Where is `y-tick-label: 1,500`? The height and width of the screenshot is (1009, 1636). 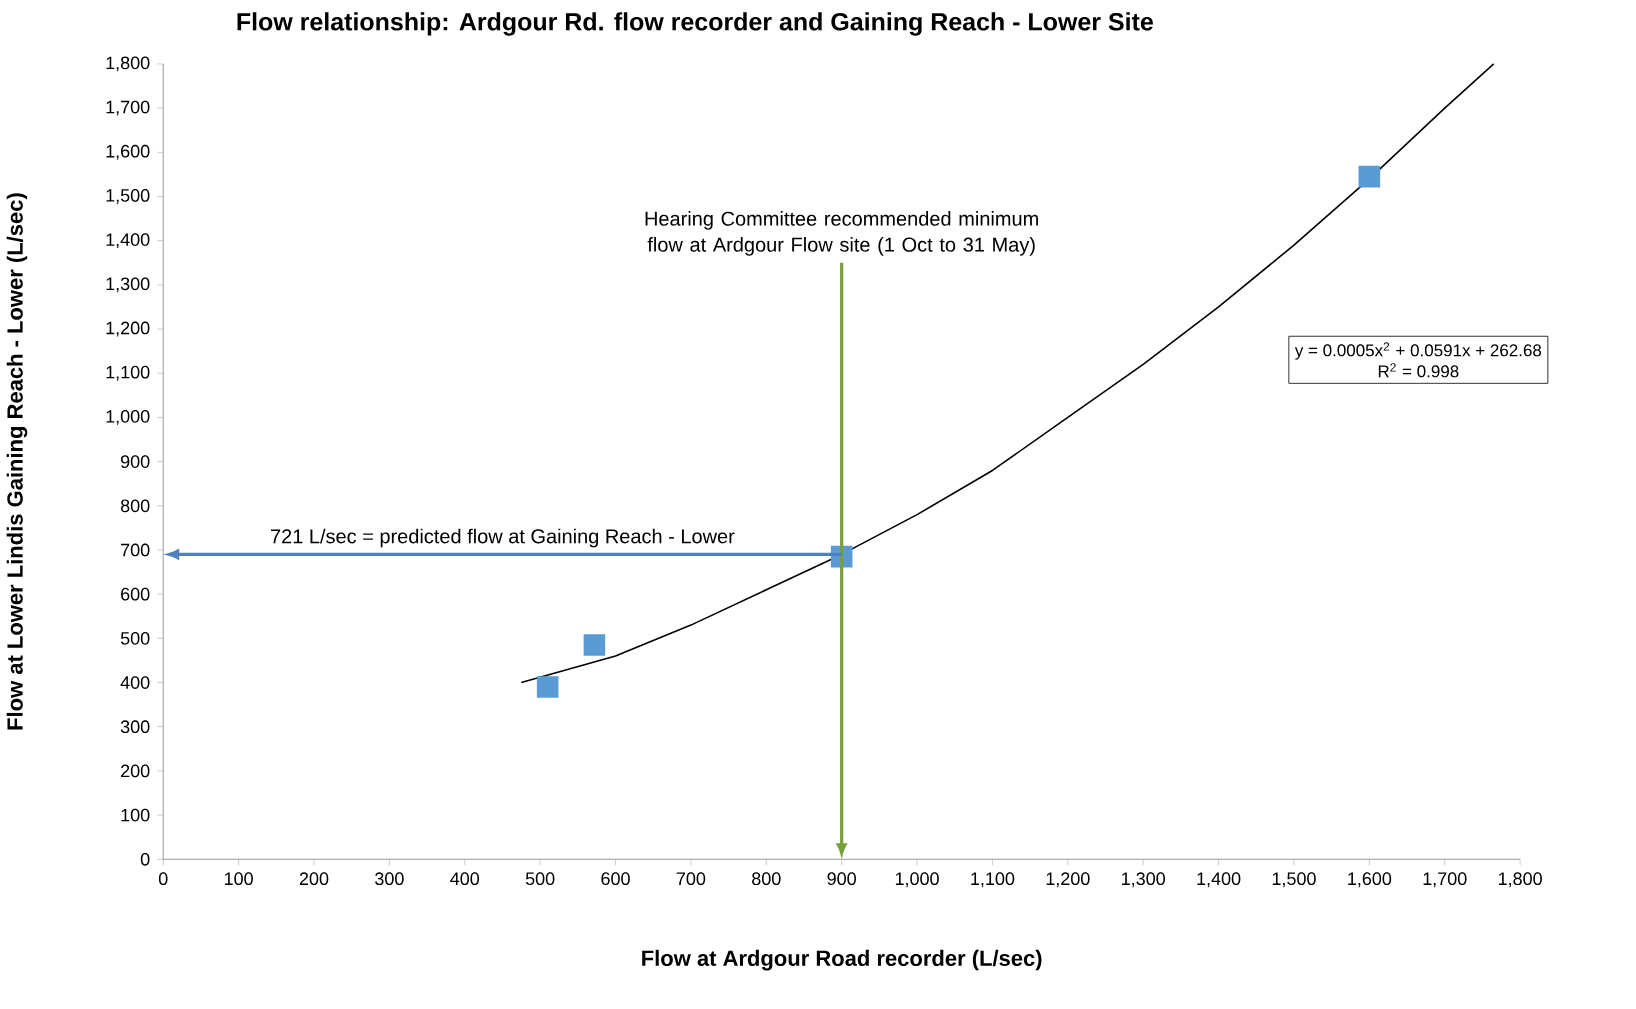
y-tick-label: 1,500 is located at coordinates (128, 196).